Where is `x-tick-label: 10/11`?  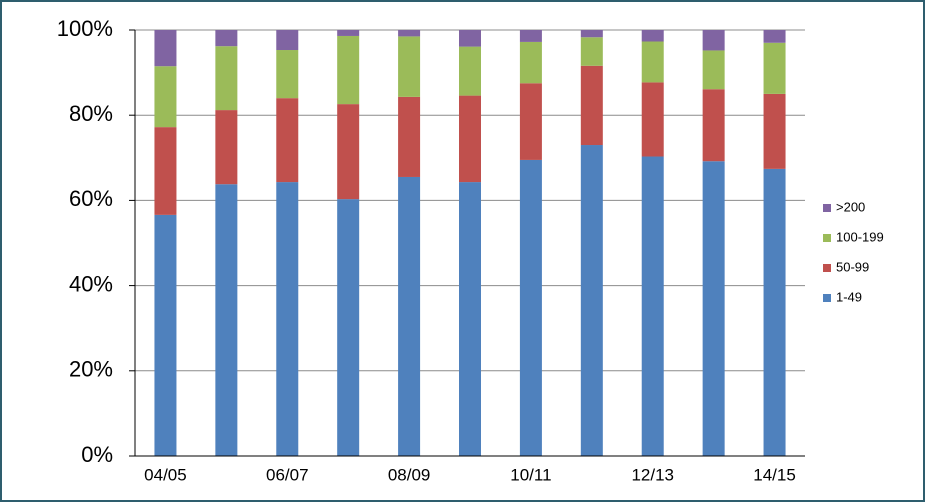 x-tick-label: 10/11 is located at coordinates (530, 474).